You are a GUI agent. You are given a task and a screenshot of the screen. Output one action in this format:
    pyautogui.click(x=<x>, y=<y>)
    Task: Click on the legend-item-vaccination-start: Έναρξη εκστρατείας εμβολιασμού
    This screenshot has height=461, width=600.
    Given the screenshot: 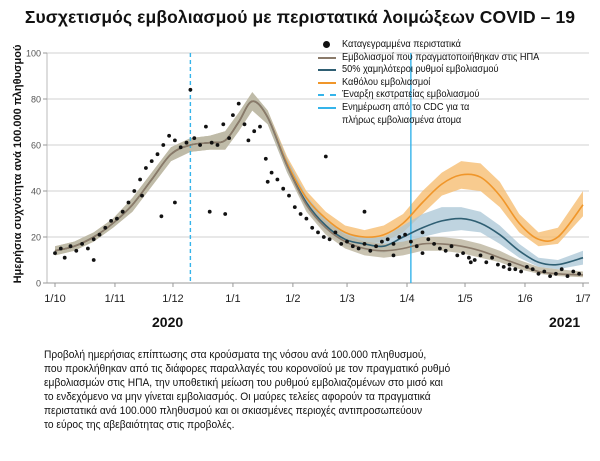 What is the action you would take?
    pyautogui.click(x=436, y=95)
    